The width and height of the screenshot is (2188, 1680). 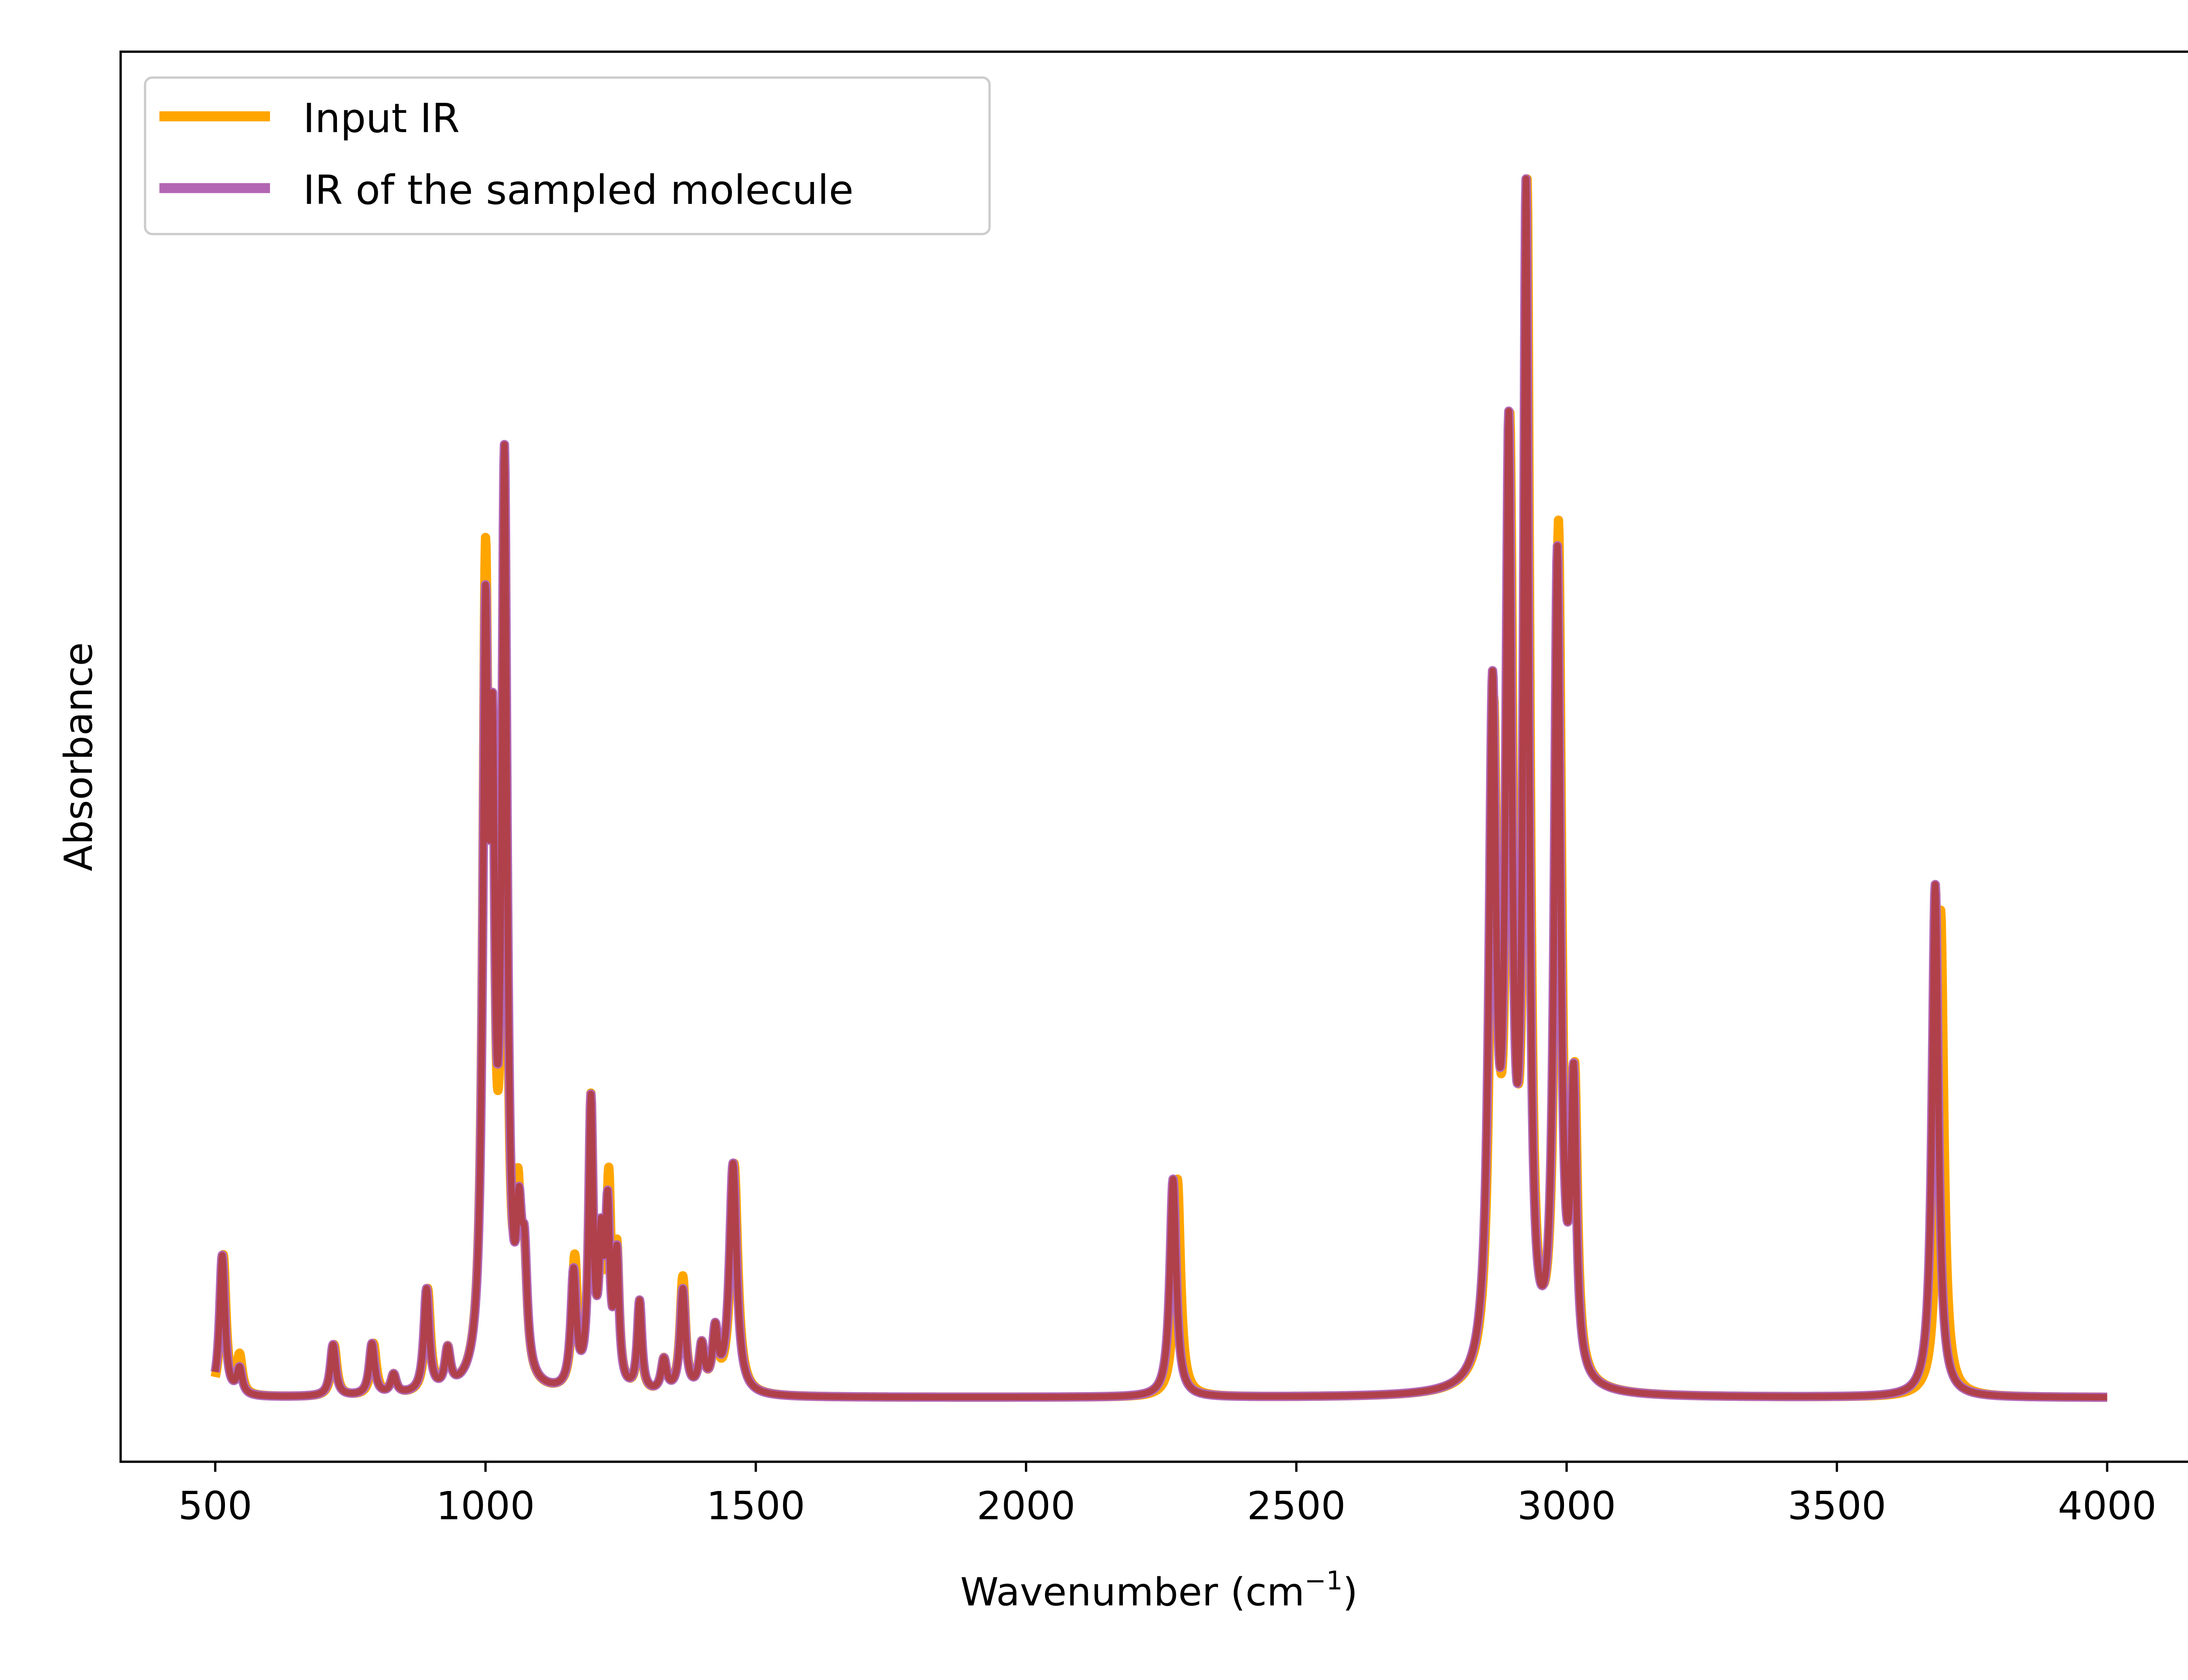 I want to click on x-axis-ticks: 500 1000 1500 2000 2500 3000 3500 4000, so click(x=1167, y=1495).